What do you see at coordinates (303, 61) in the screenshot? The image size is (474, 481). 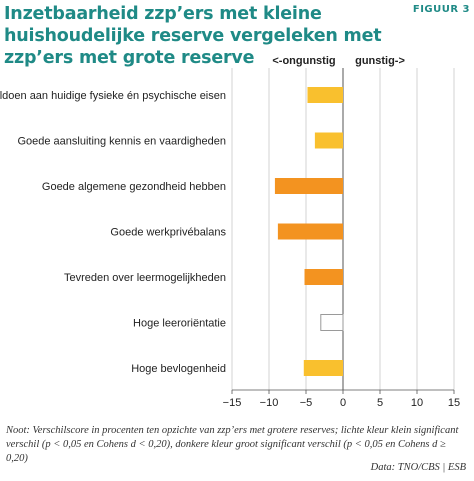 I see `direction-label-unfavourable: <-ongunstig` at bounding box center [303, 61].